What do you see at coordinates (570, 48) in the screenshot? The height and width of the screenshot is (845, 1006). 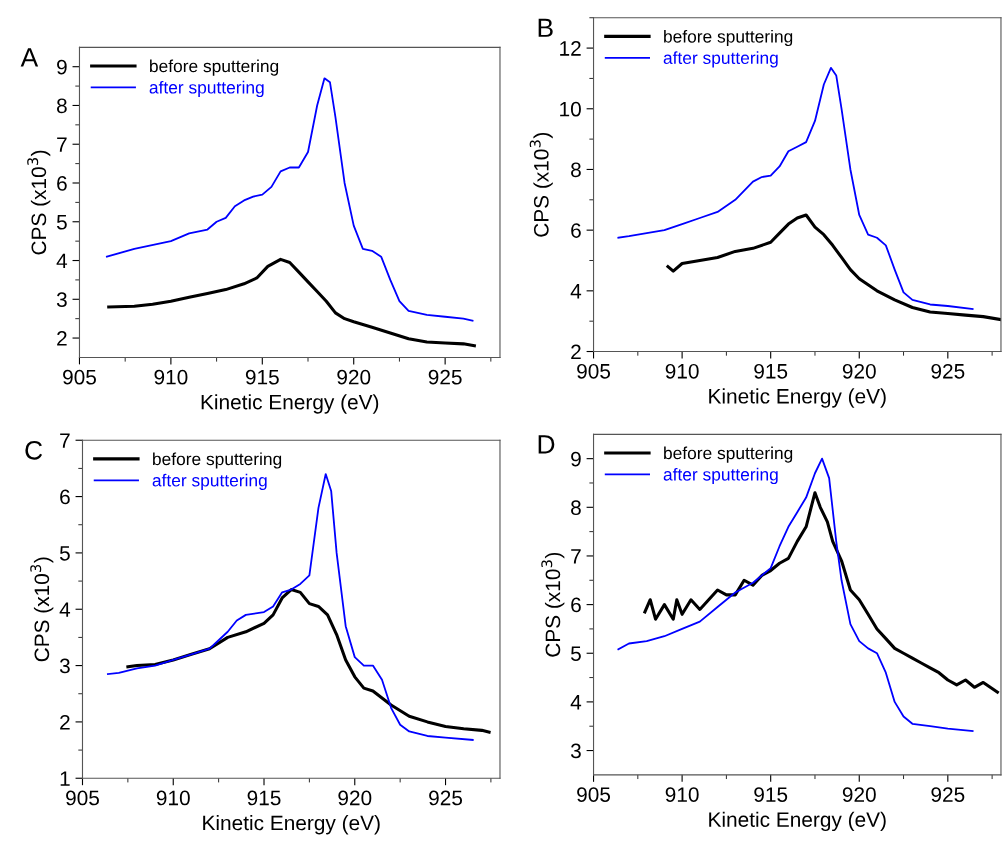 I see `y-tick-label: 12` at bounding box center [570, 48].